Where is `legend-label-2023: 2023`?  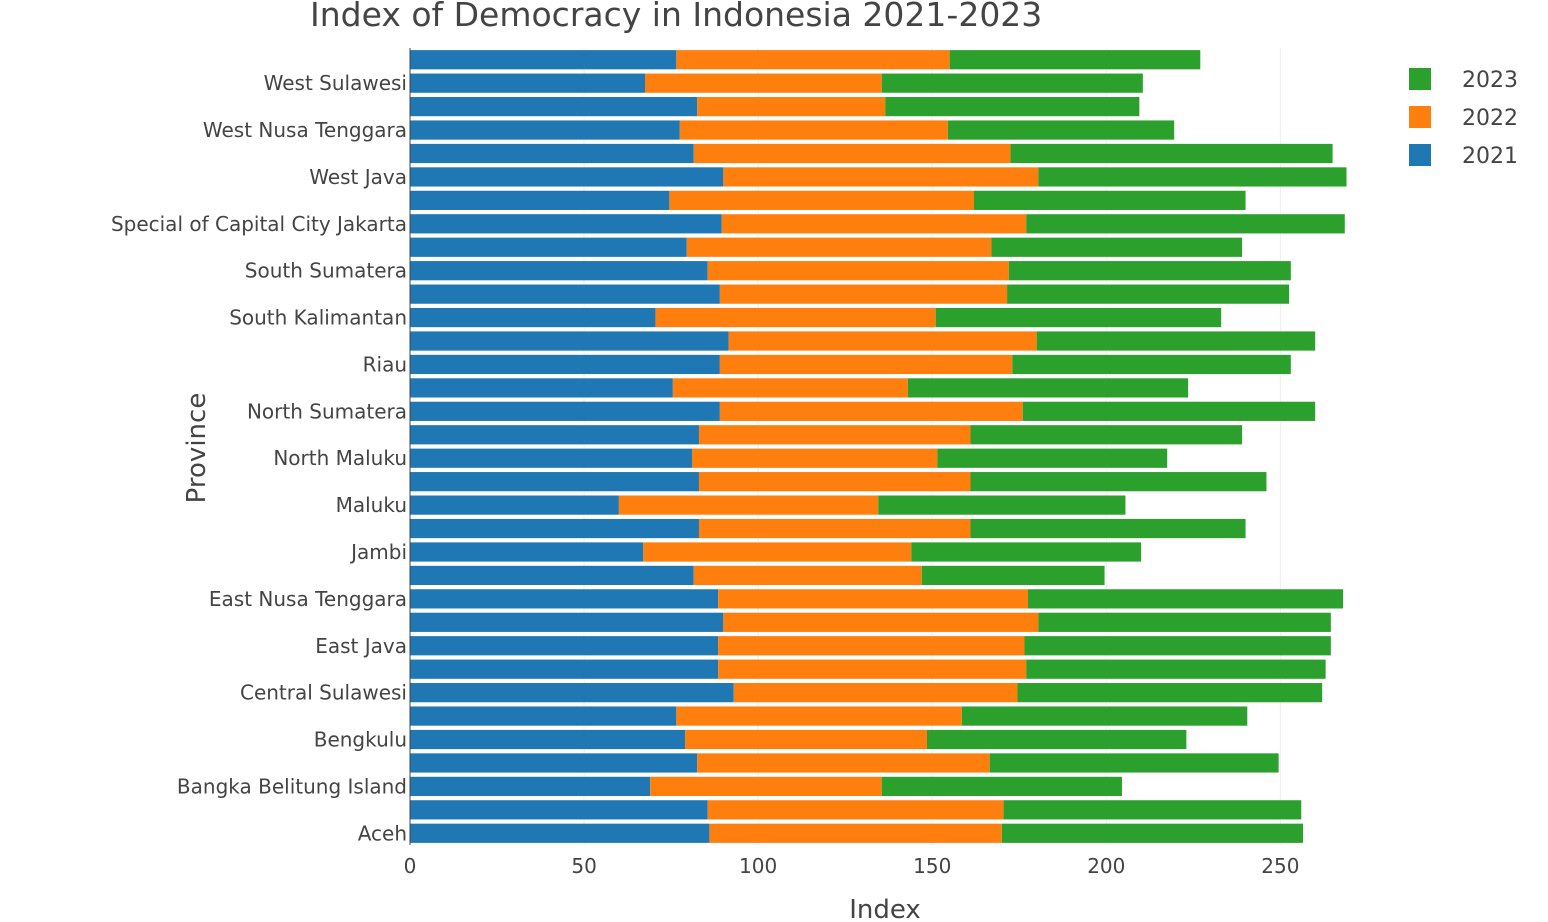
legend-label-2023: 2023 is located at coordinates (1490, 80).